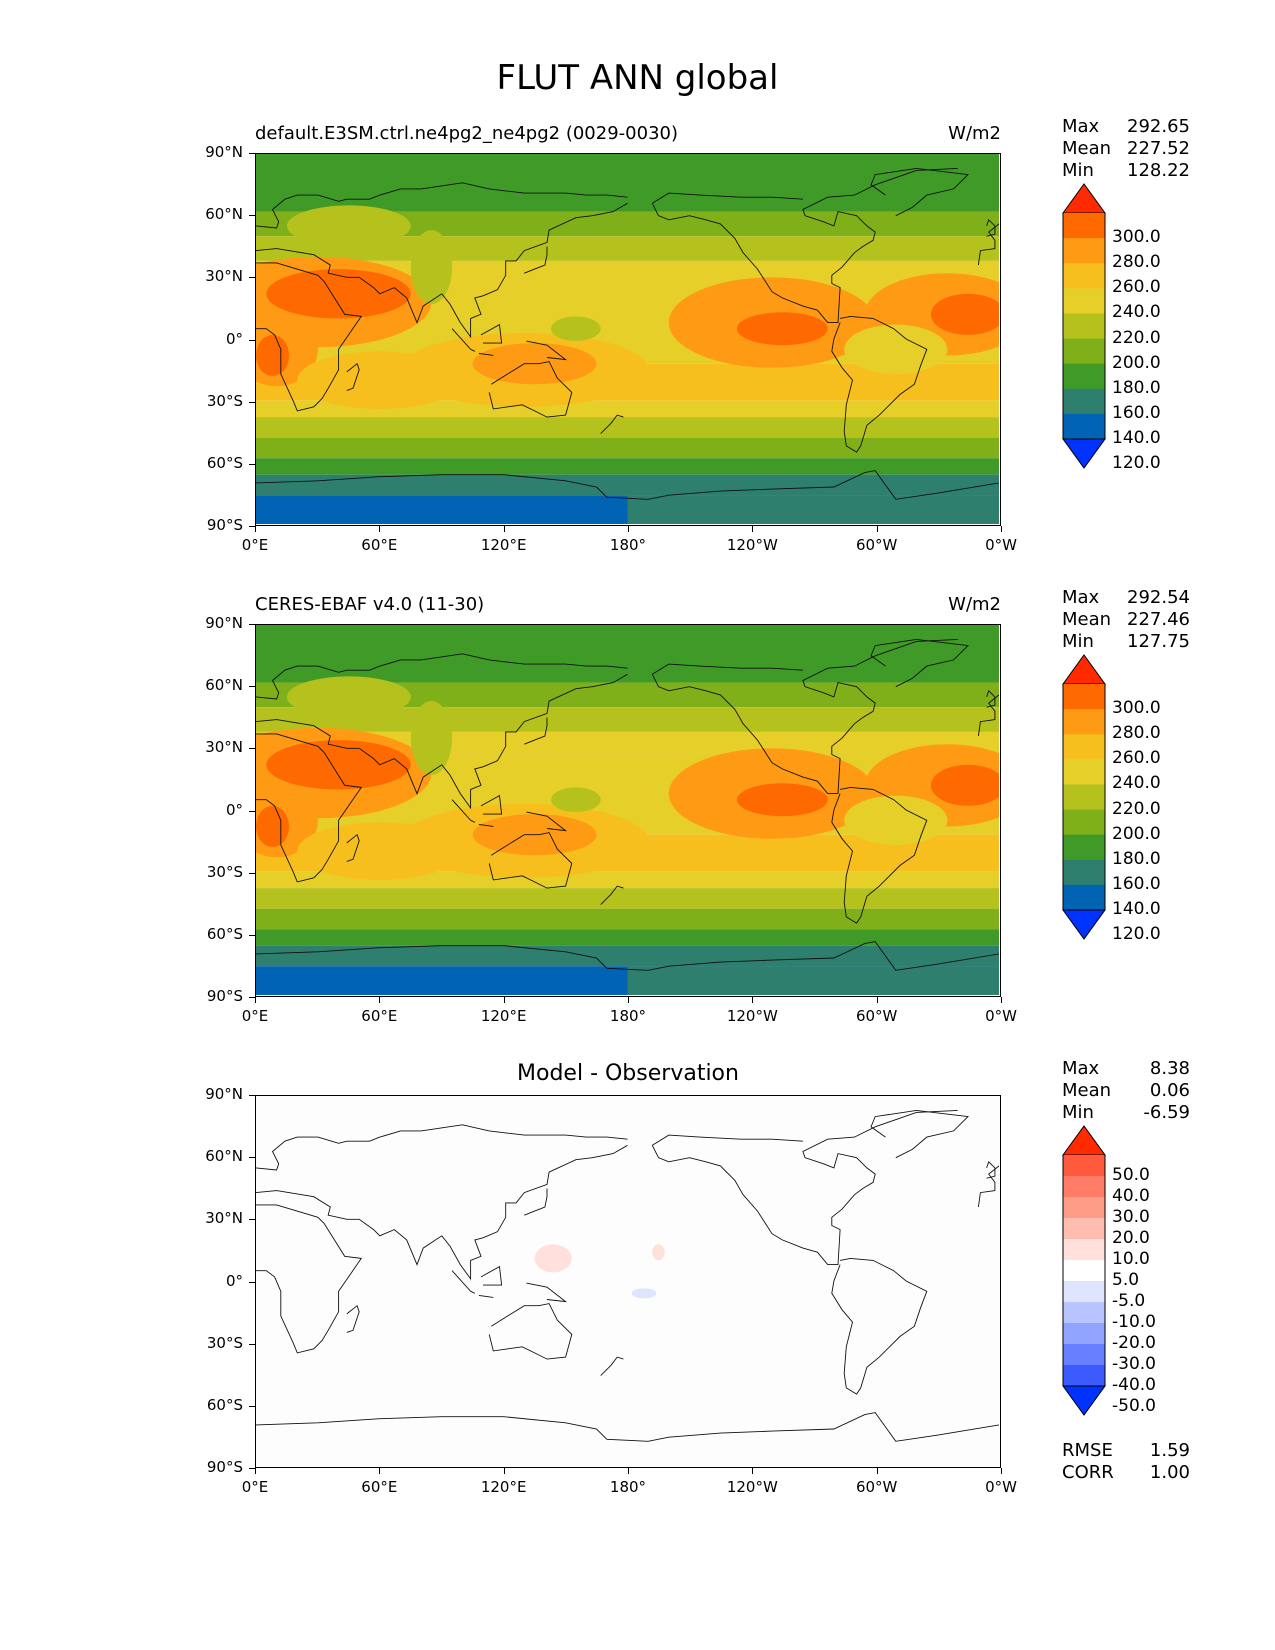 This screenshot has height=1650, width=1275. What do you see at coordinates (1158, 148) in the screenshot?
I see `stat-value: 227.52` at bounding box center [1158, 148].